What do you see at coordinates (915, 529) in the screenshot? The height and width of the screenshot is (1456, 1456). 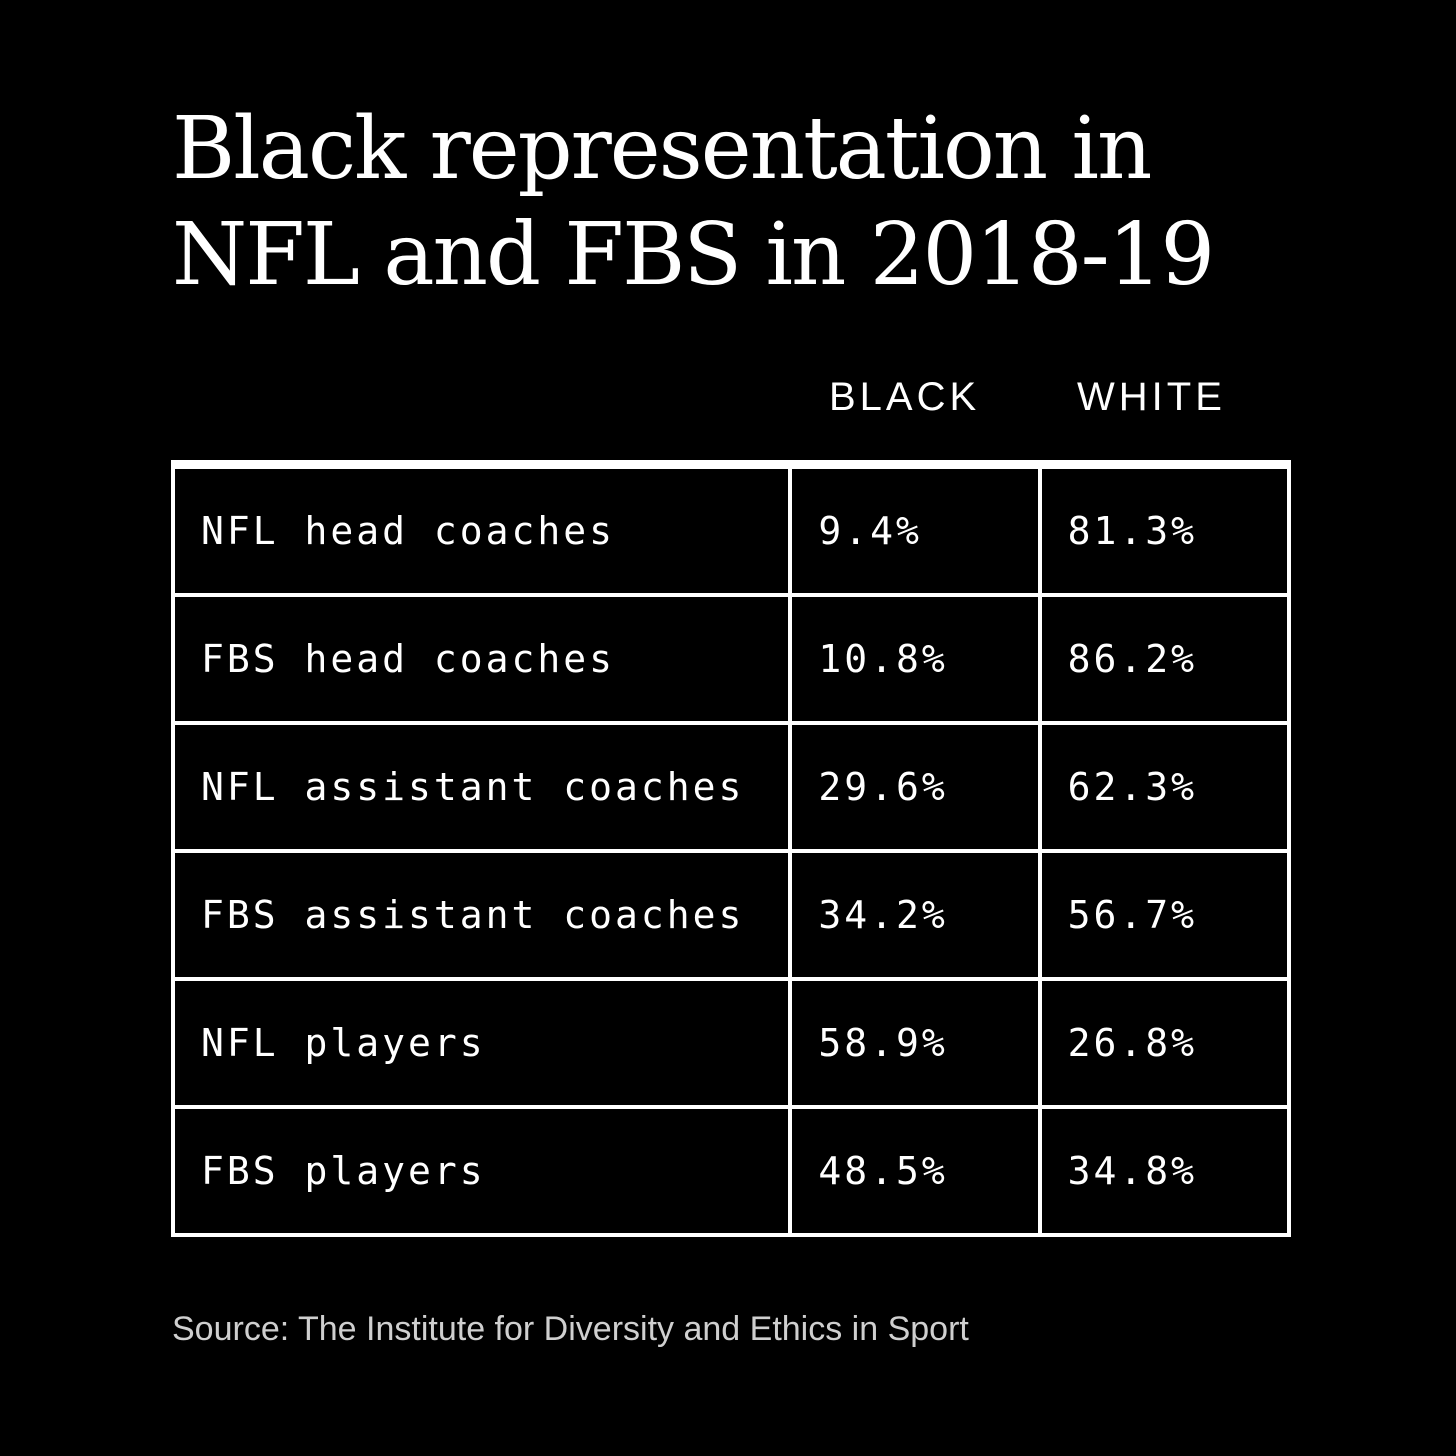 I see `black-value-cell: 9.4%` at bounding box center [915, 529].